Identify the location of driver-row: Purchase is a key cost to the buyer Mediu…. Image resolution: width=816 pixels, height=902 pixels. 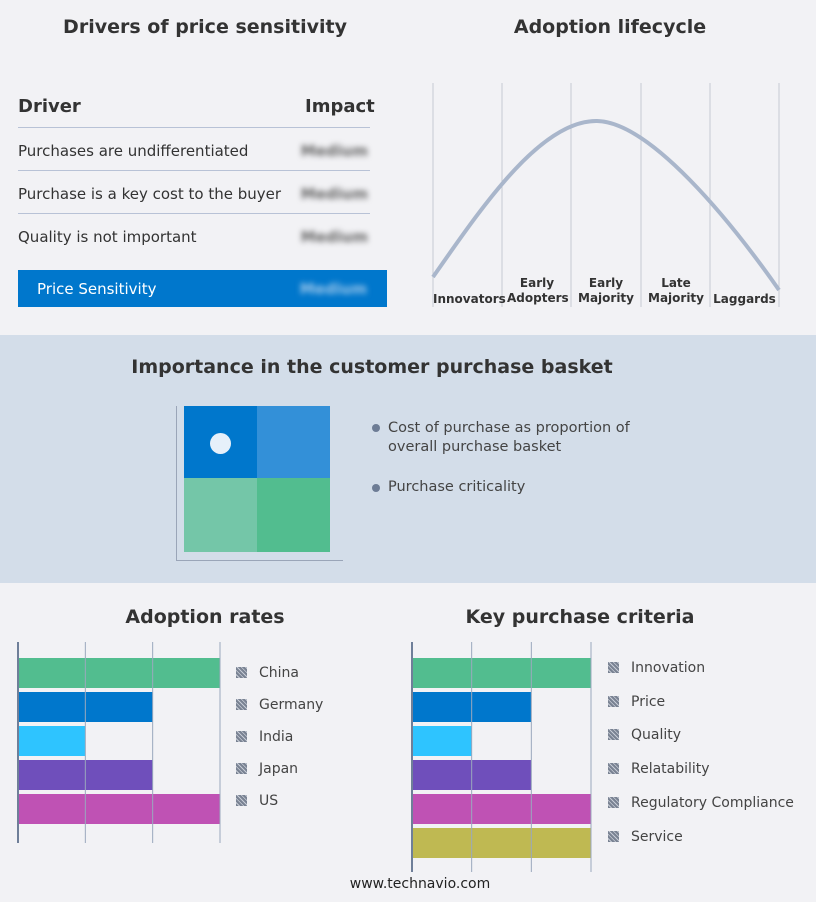
(194, 192).